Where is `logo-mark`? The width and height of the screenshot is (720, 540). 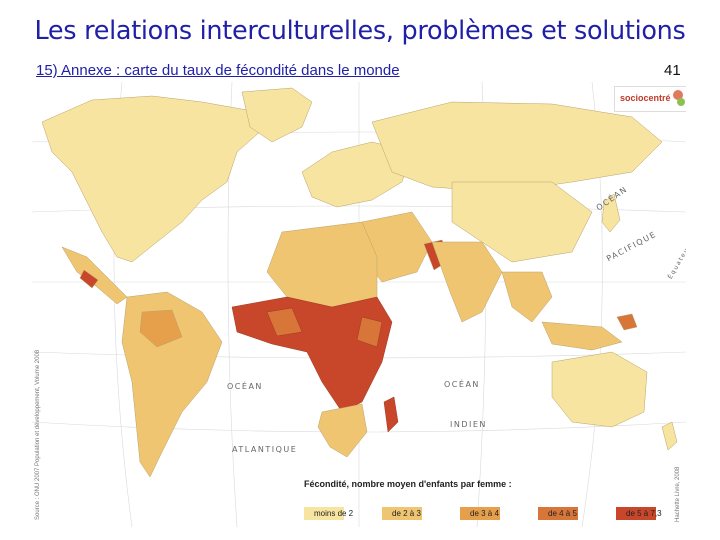
logo-mark is located at coordinates (678, 95).